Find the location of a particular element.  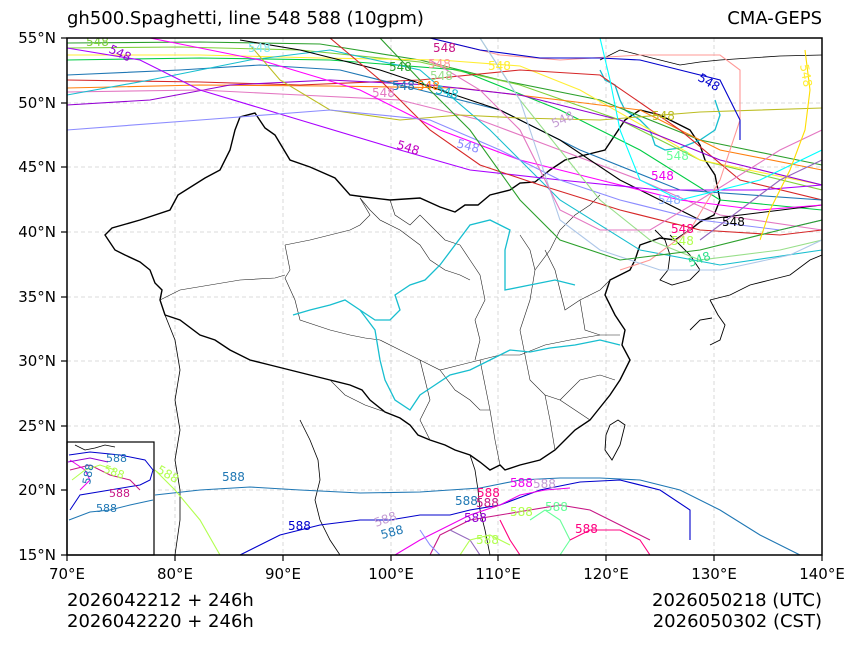

x-tick-110e: 110°E is located at coordinates (498, 574).